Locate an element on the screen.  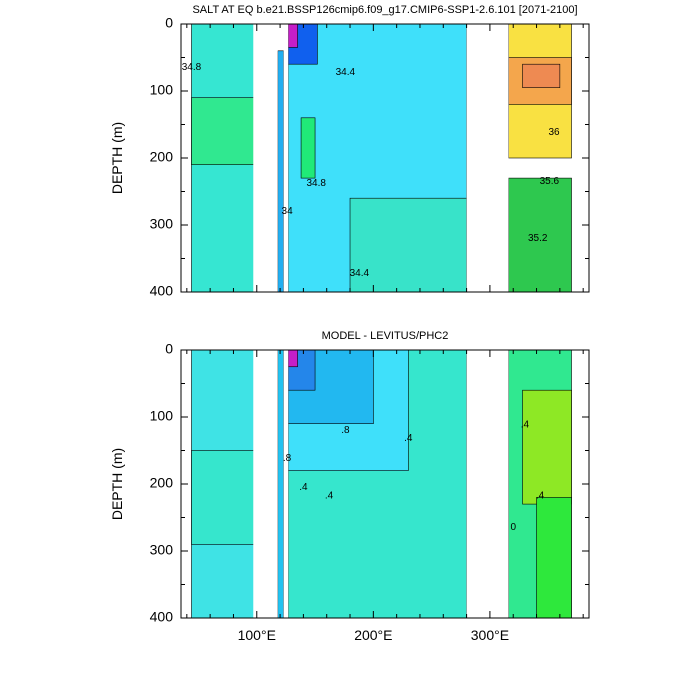
top-contour-label: 34 is located at coordinates (288, 211).